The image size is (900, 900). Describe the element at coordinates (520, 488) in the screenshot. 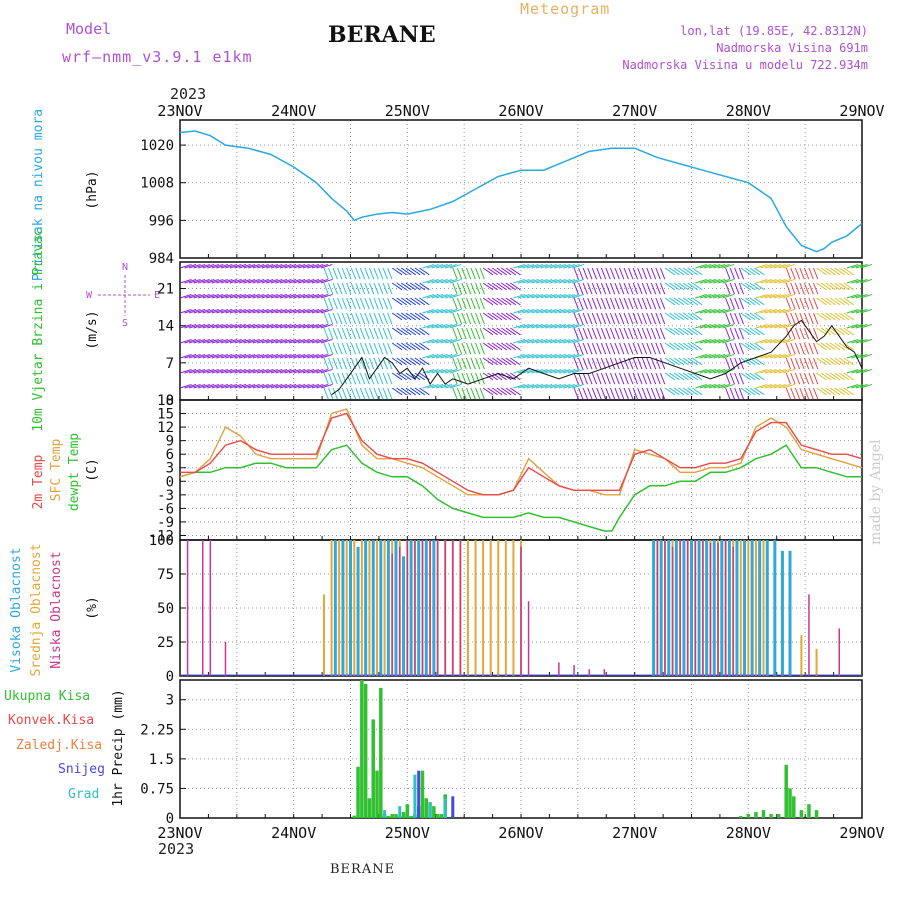

I see `dewpt-line` at that location.